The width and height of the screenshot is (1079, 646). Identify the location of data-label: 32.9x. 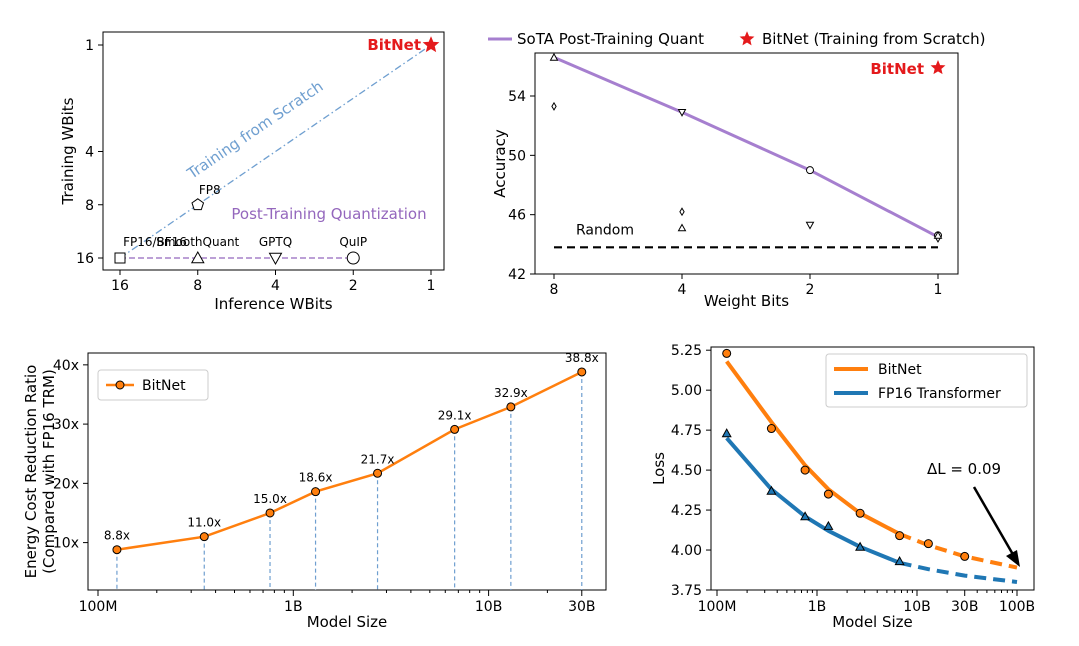
(511, 393).